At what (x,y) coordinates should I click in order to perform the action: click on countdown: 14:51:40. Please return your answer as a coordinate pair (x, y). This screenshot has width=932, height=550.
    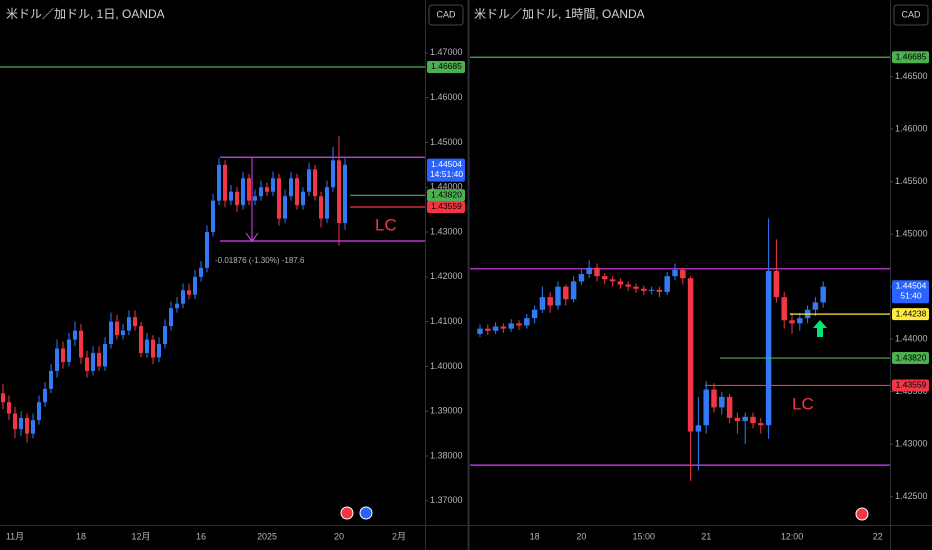
    Looking at the image, I should click on (446, 174).